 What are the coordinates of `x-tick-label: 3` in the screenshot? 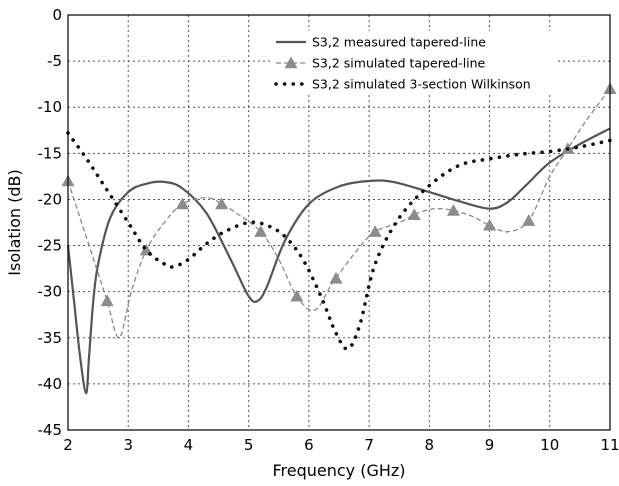 It's located at (128, 445).